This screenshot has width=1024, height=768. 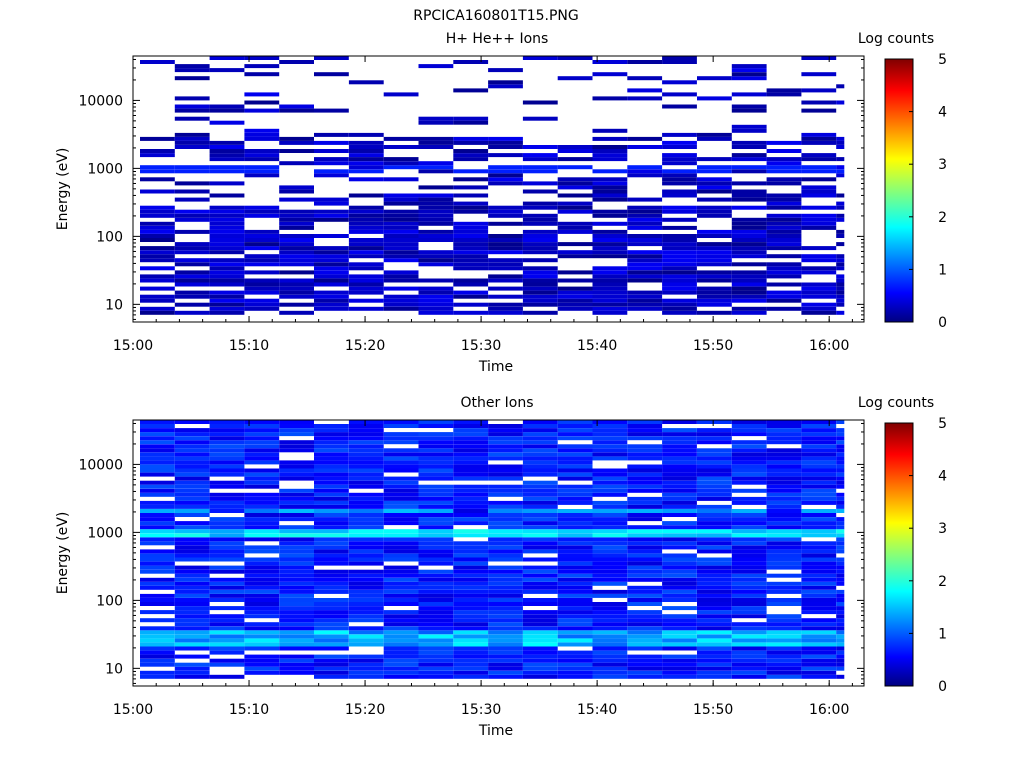 What do you see at coordinates (365, 346) in the screenshot?
I see `x-tick-label: 15:20` at bounding box center [365, 346].